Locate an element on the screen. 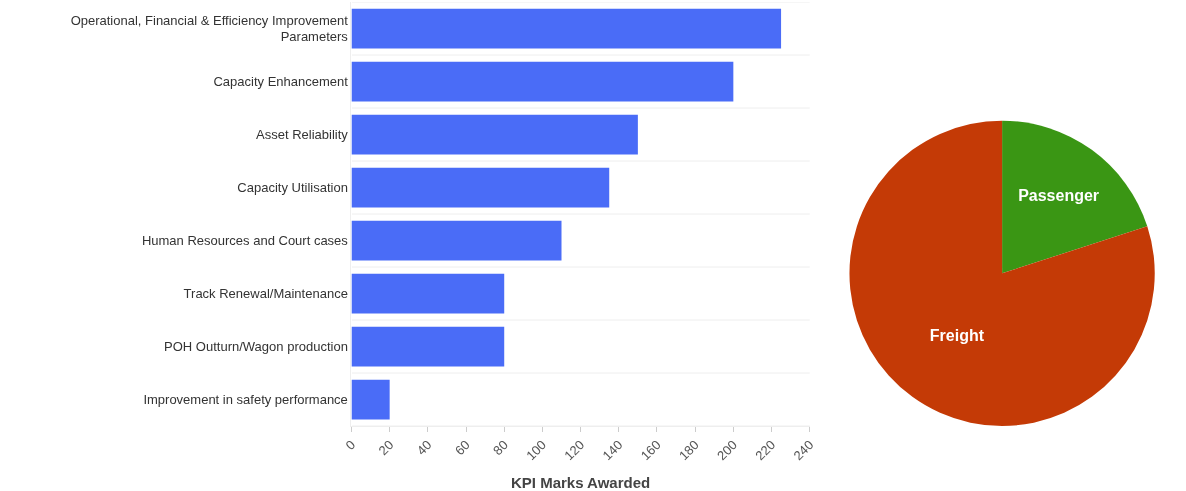  x-tick-label: 0 is located at coordinates (350, 445).